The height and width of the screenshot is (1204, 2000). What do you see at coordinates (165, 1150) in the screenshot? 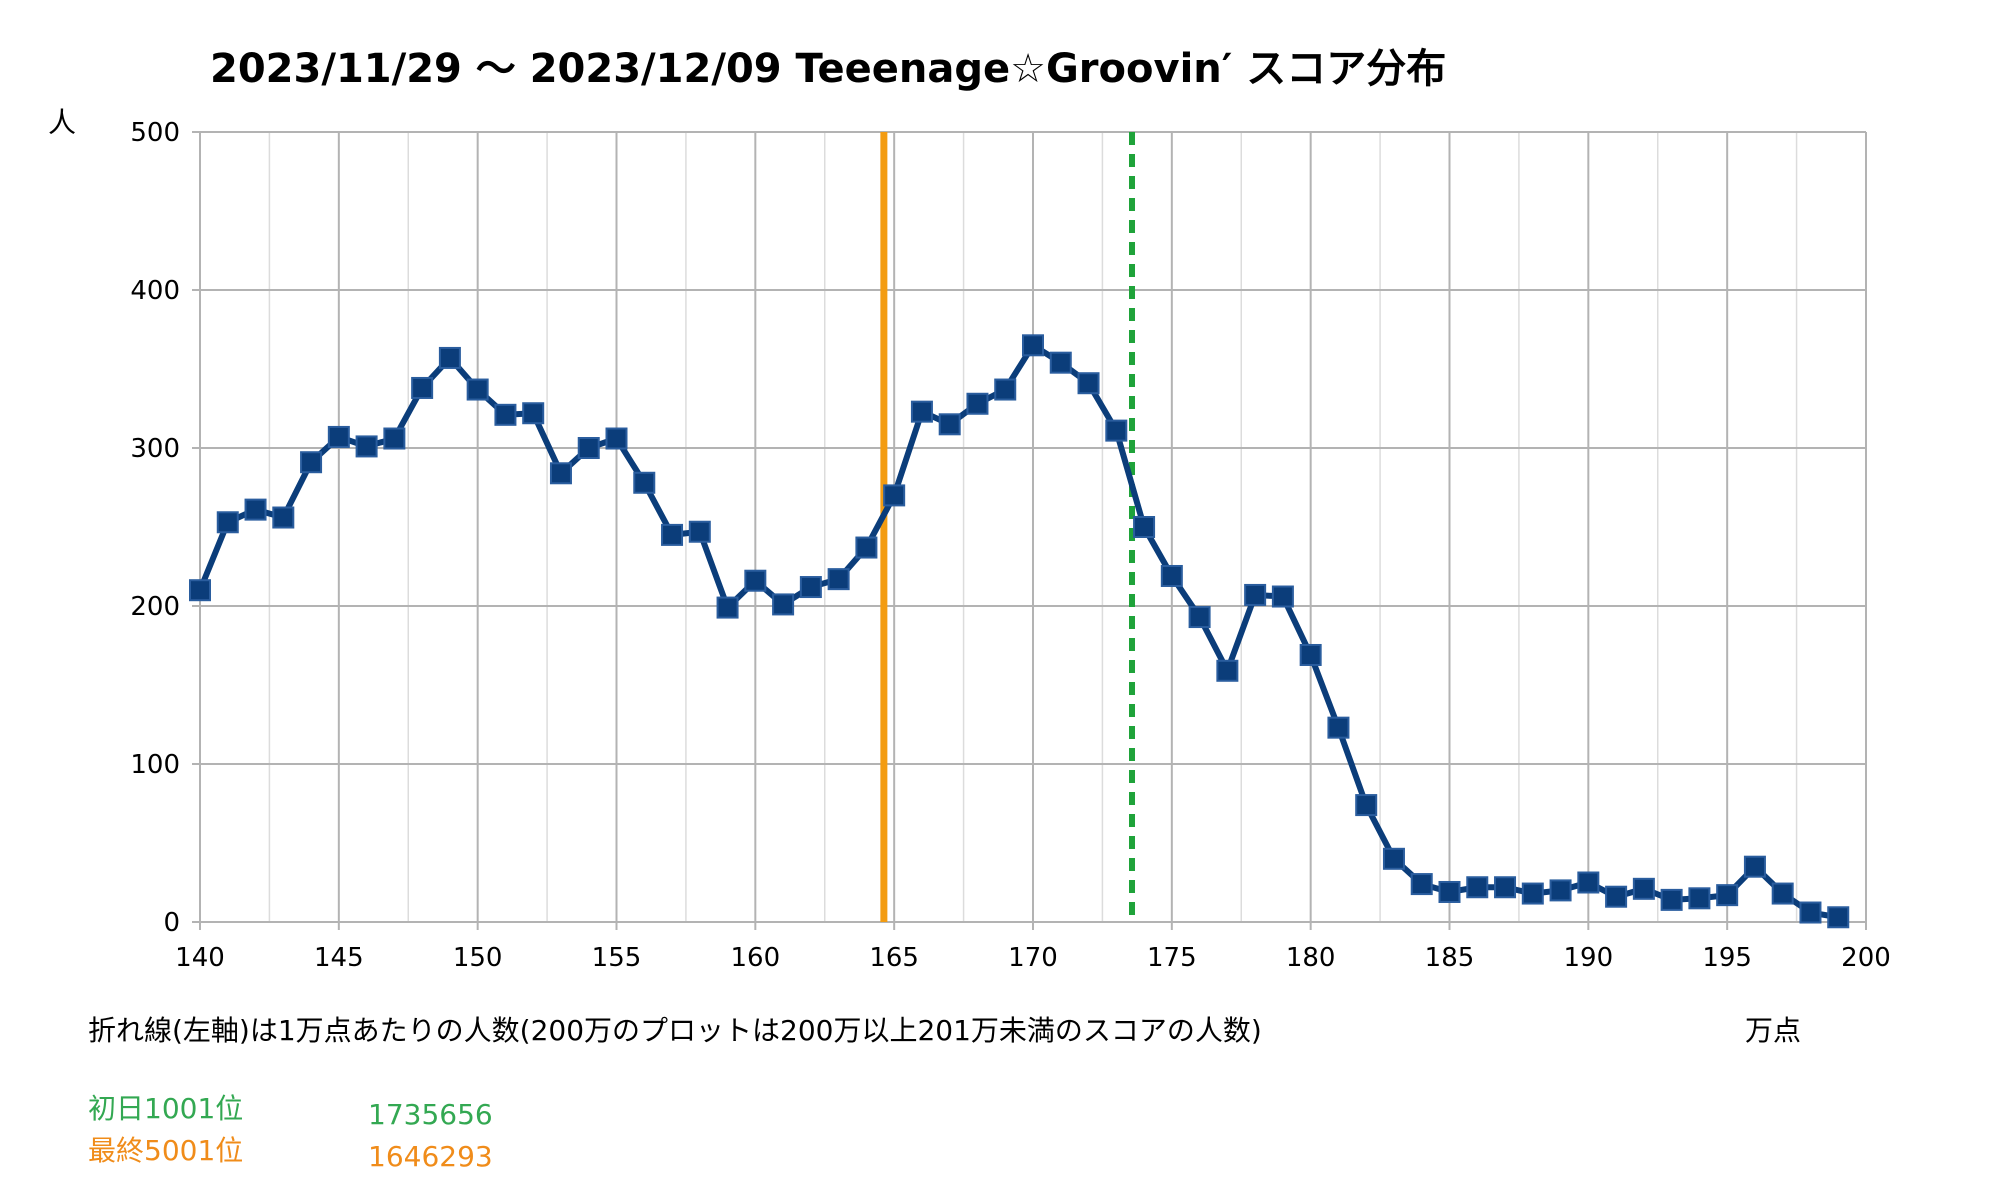
I see `legend-orange-label: 最終5001位` at bounding box center [165, 1150].